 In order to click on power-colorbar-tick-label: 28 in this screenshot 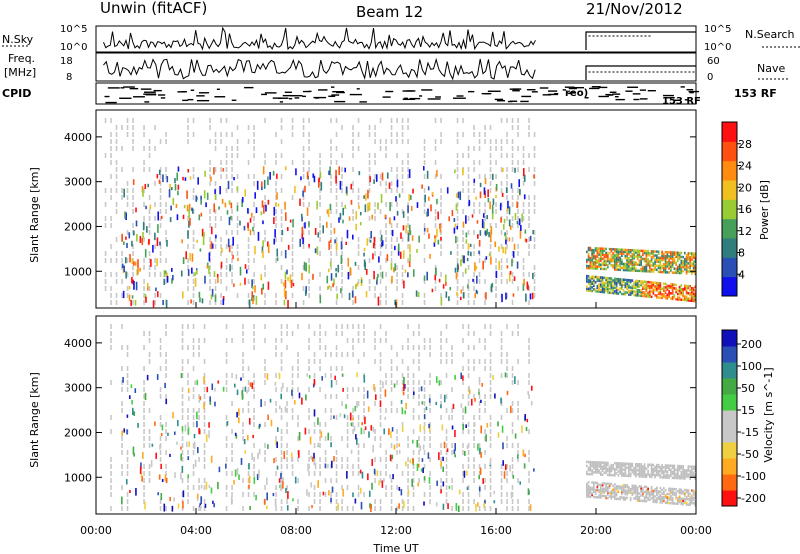, I will do `click(745, 144)`.